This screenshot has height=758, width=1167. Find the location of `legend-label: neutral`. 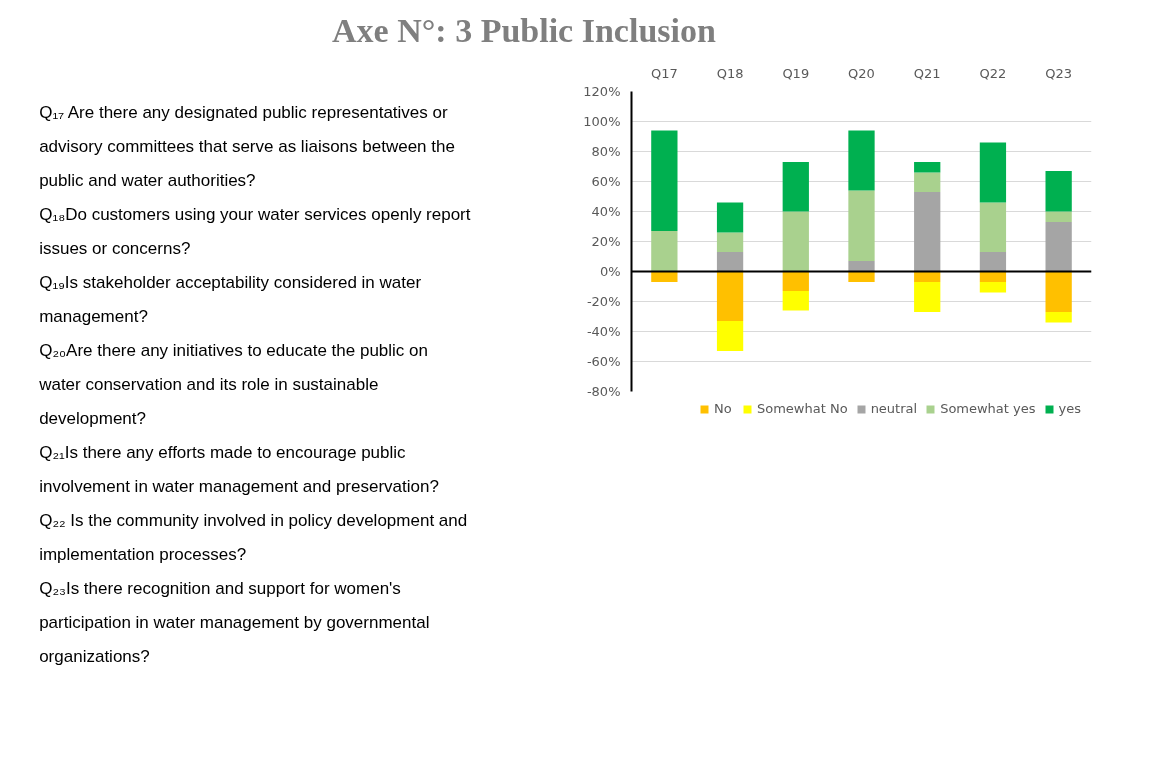

legend-label: neutral is located at coordinates (894, 408).